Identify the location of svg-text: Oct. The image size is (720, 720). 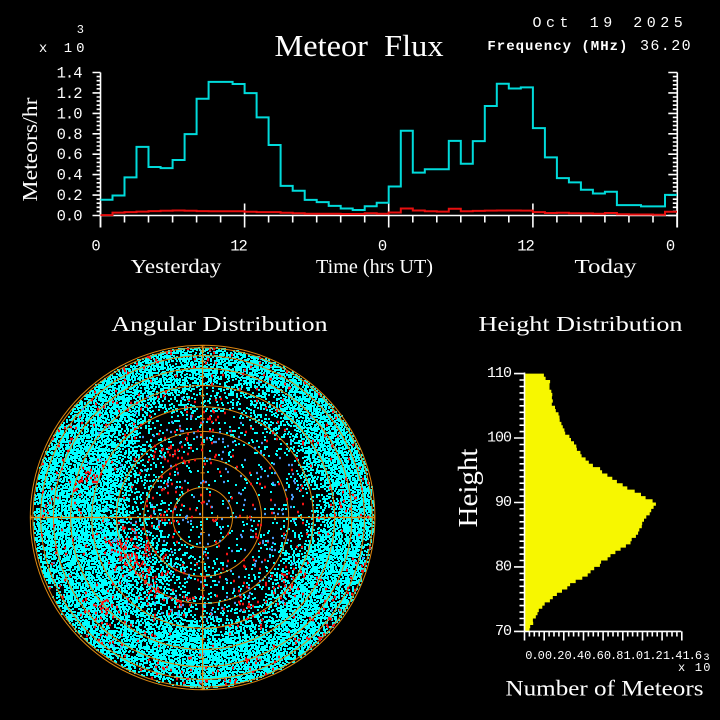
(553, 23).